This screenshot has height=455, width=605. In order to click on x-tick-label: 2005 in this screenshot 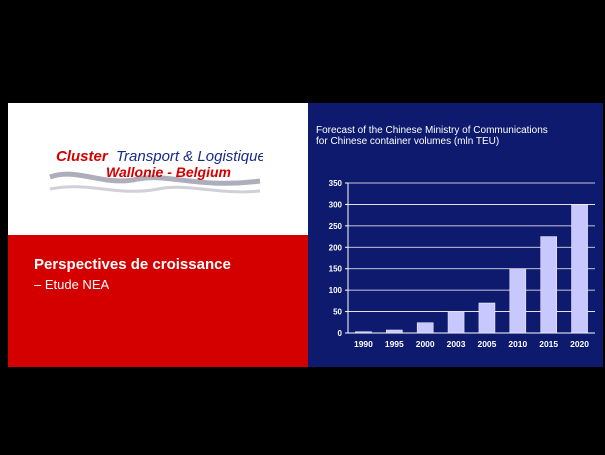, I will do `click(486, 344)`.